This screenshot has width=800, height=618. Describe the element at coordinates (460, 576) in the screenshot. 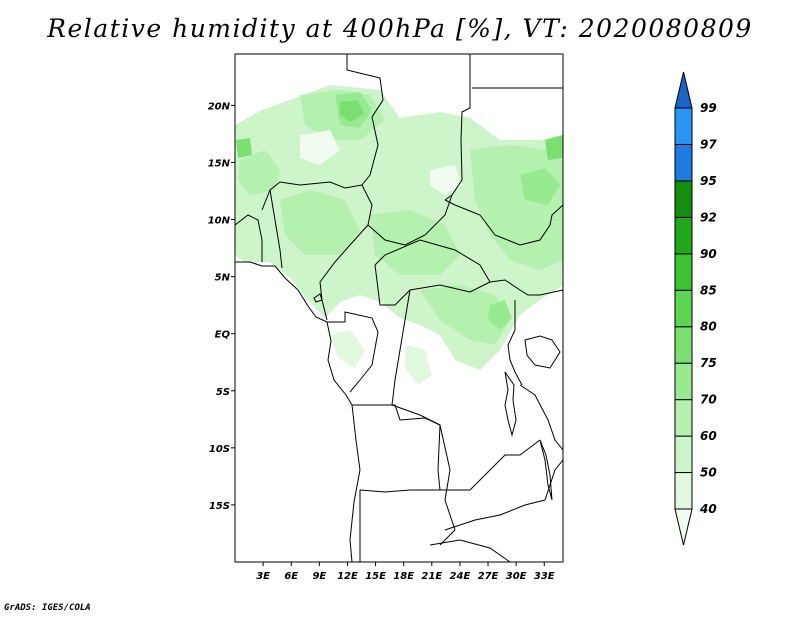

I see `lon-tick-label: 24E` at that location.